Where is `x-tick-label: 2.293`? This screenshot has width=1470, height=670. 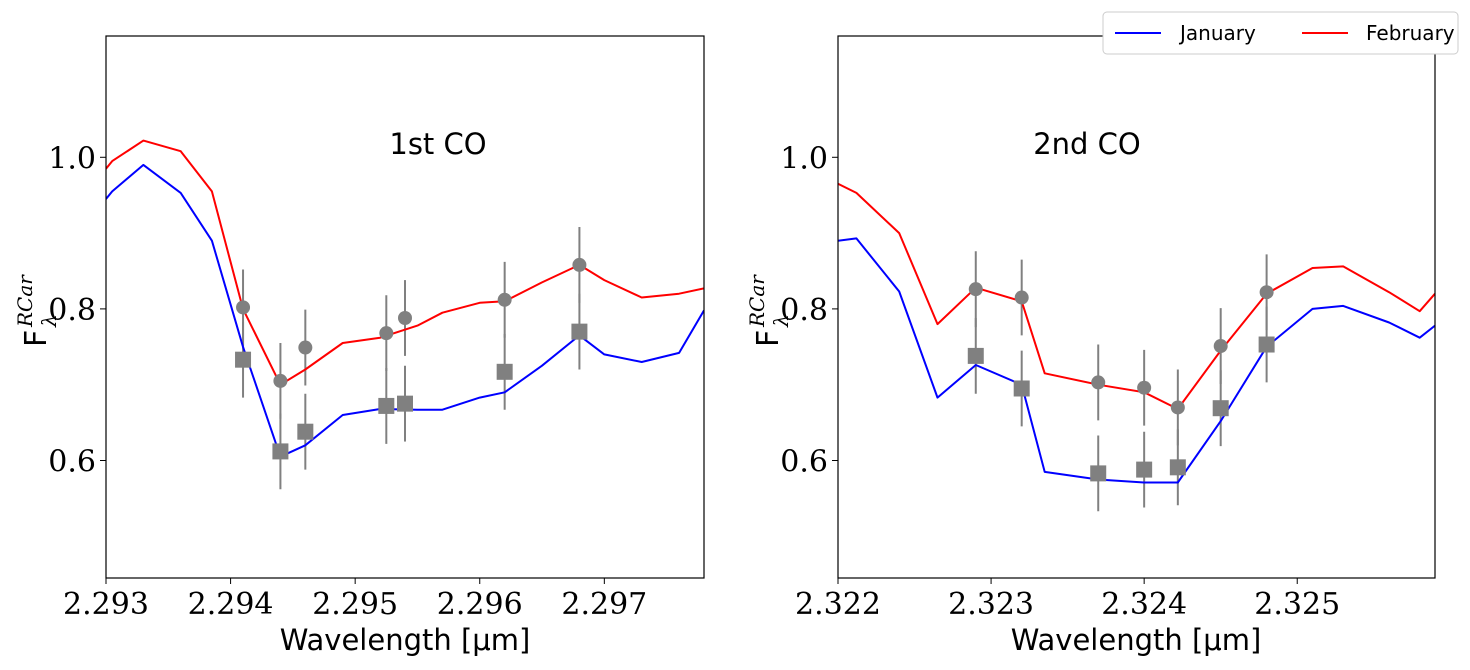
x-tick-label: 2.293 is located at coordinates (106, 604).